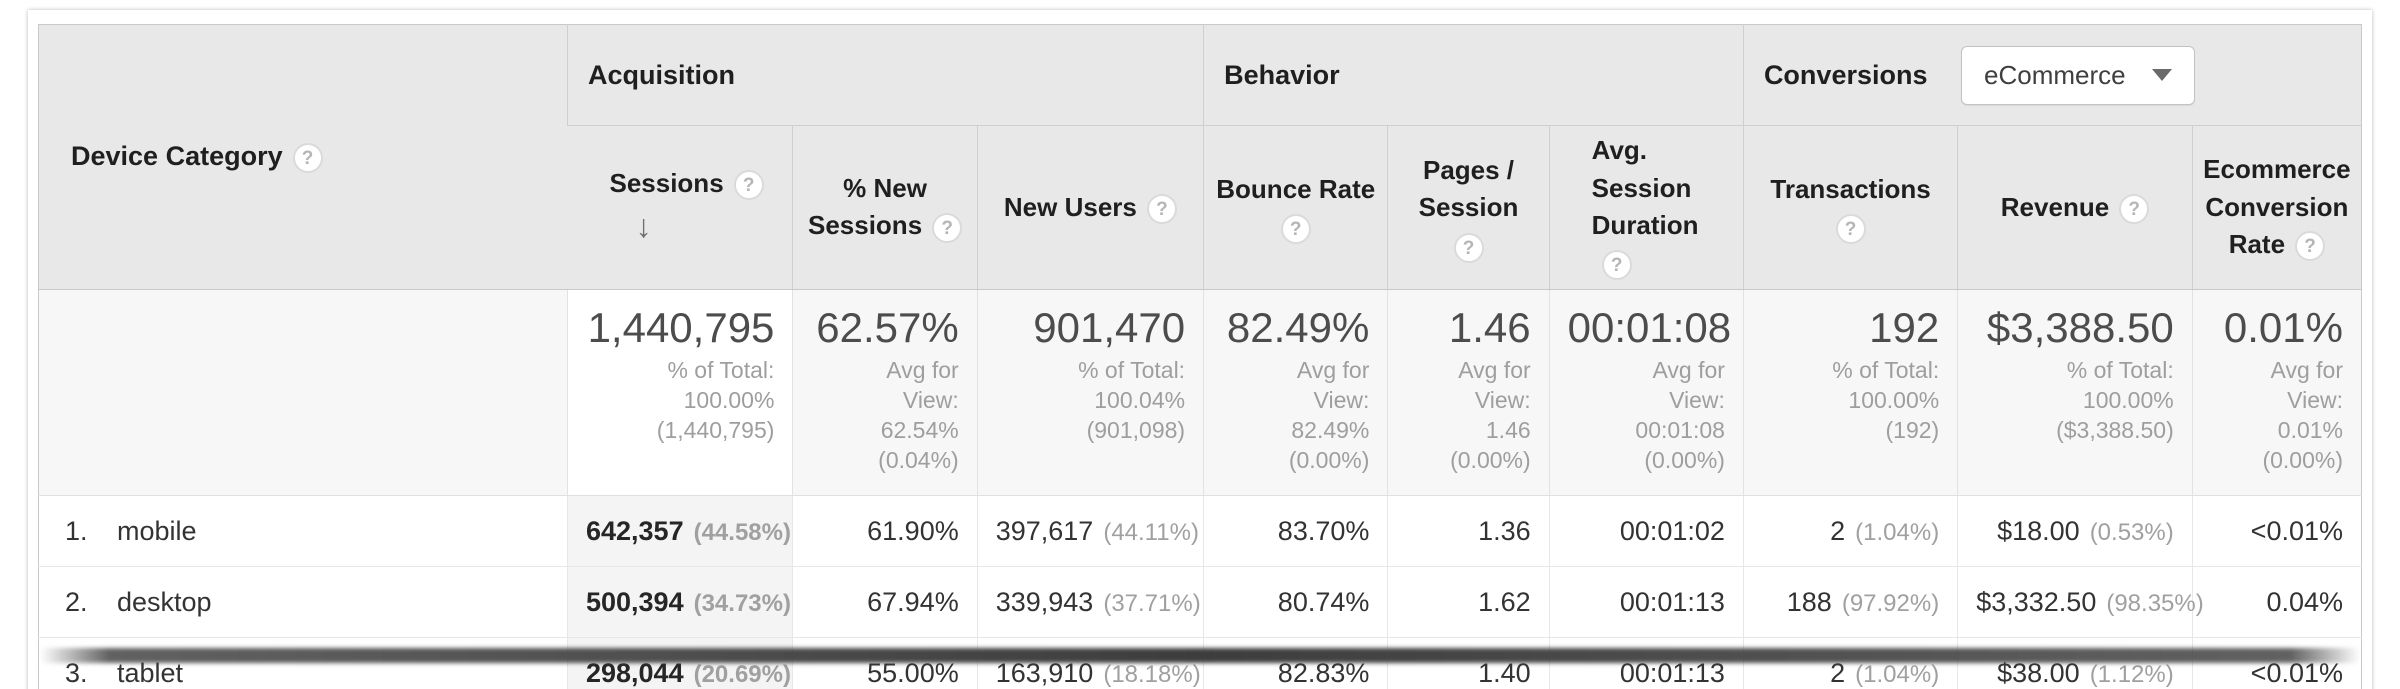 The image size is (2400, 689). Describe the element at coordinates (1649, 327) in the screenshot. I see `summary-value: 00:01:08` at that location.